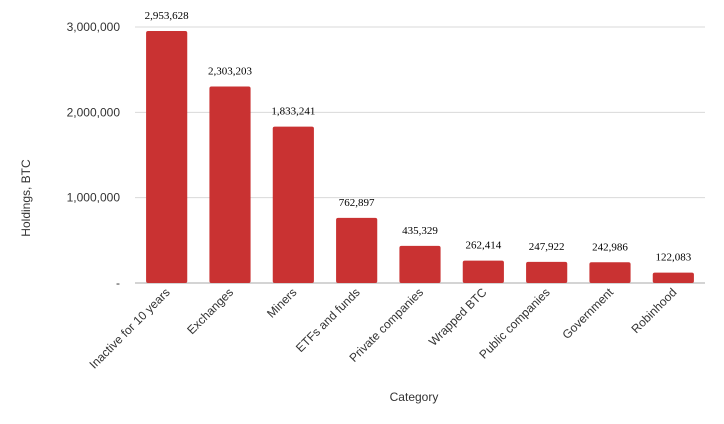 This screenshot has width=724, height=424. I want to click on data-label: 435,329, so click(420, 231).